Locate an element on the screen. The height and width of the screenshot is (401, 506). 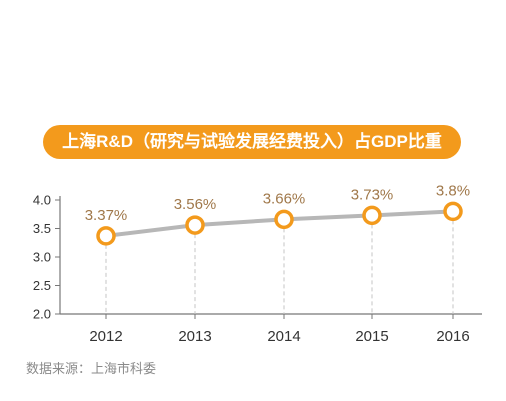
y-tick-label: 2.5 is located at coordinates (42, 285).